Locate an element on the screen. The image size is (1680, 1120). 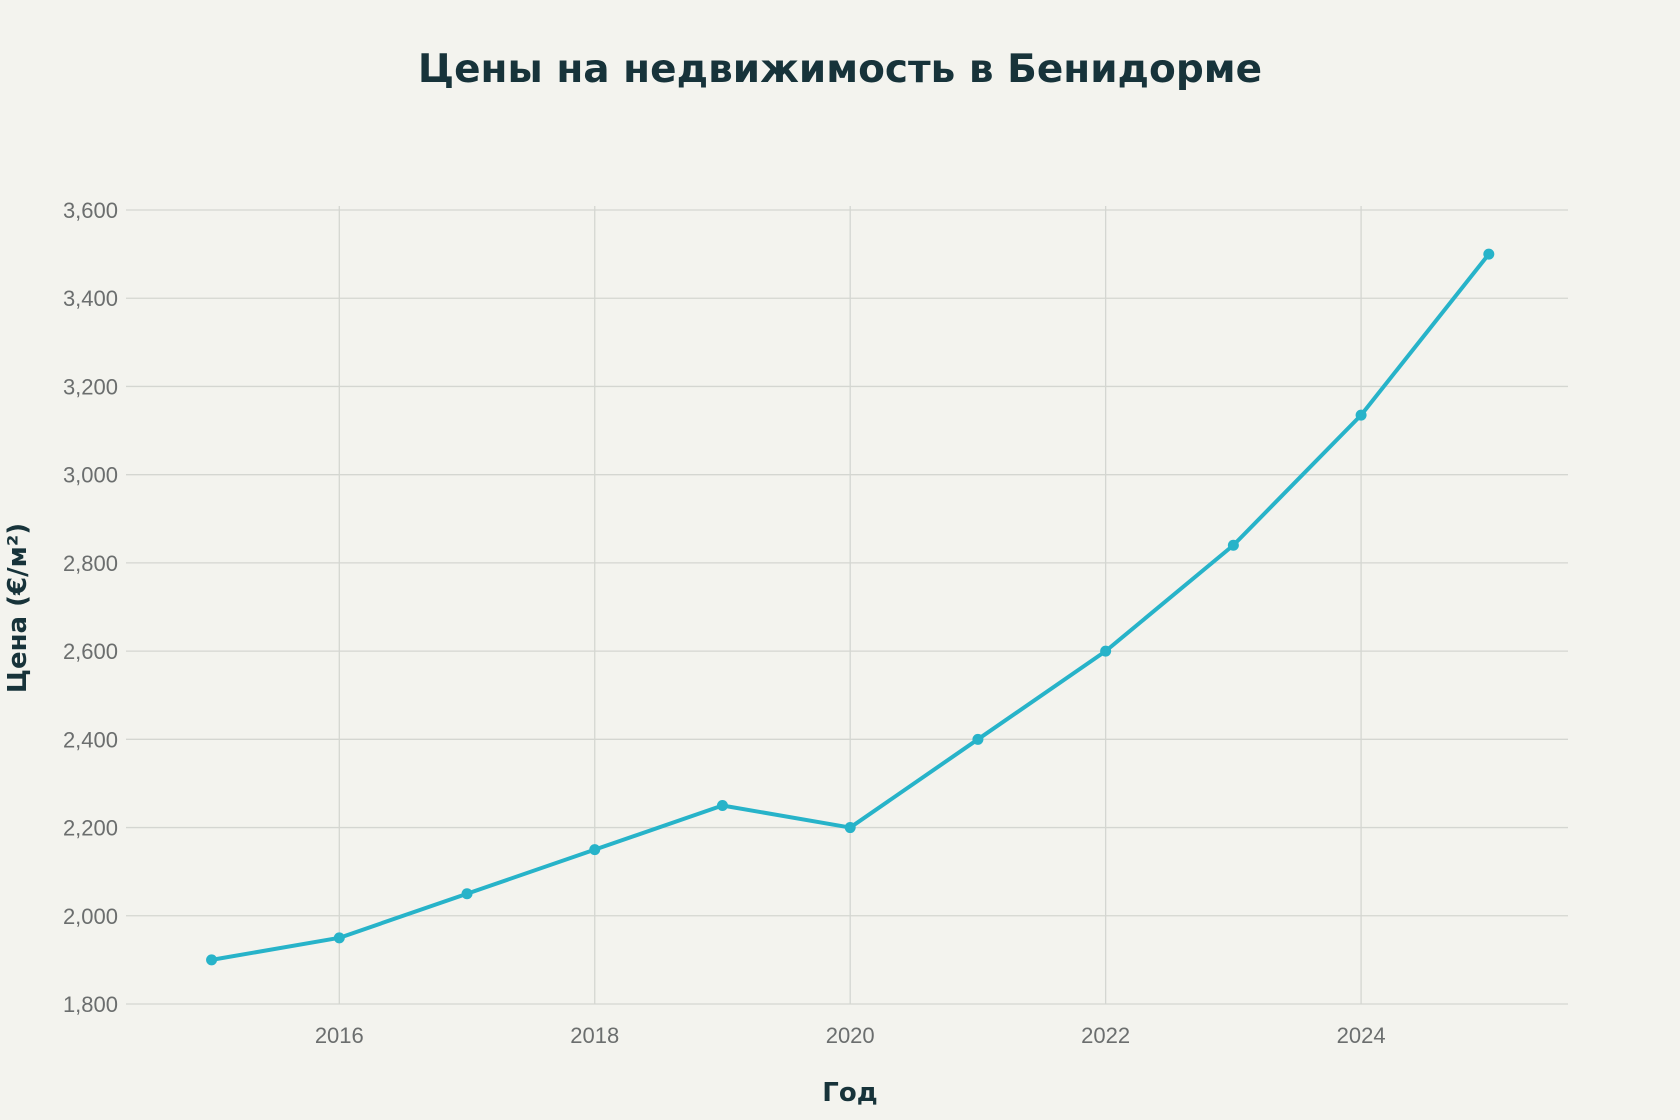
x-axis-ticks: 2016 2018 2020 2022 2024 is located at coordinates (850, 1035).